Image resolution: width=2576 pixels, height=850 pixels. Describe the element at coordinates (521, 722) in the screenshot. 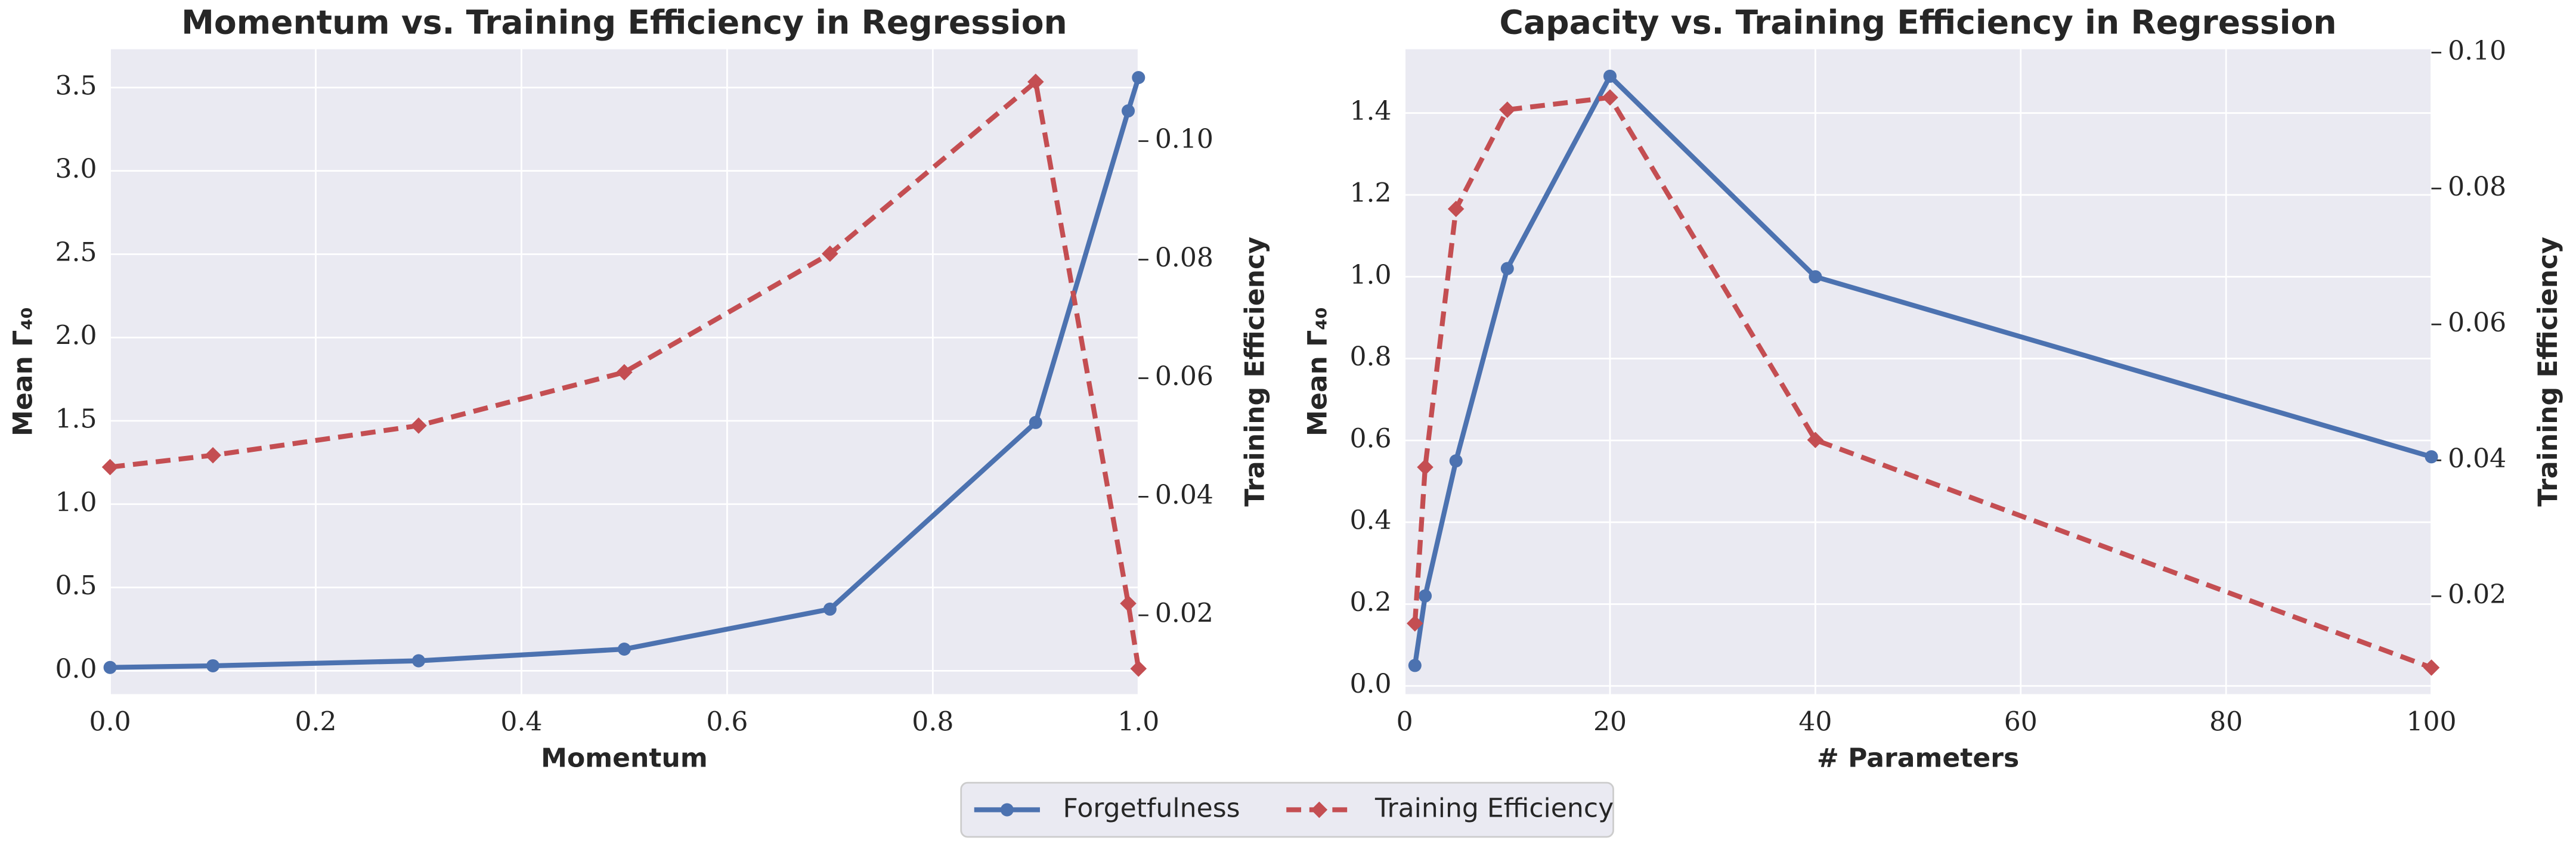

I see `x-tick-label: 0.4` at that location.